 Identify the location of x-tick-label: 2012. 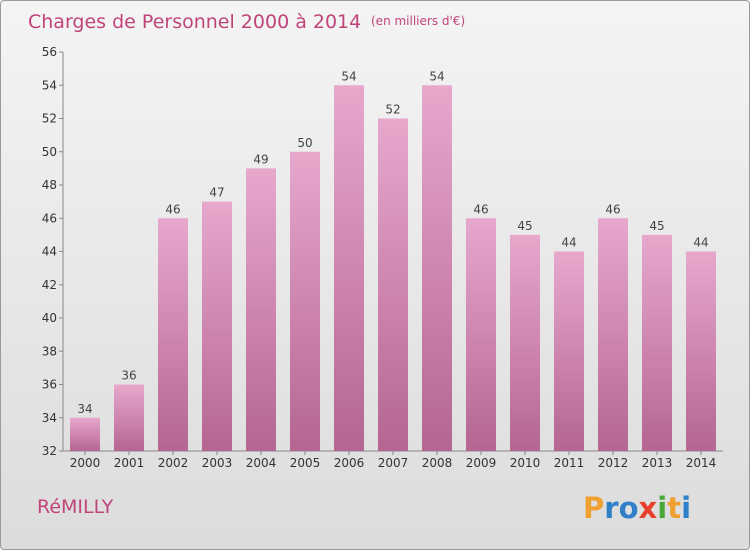
(613, 463).